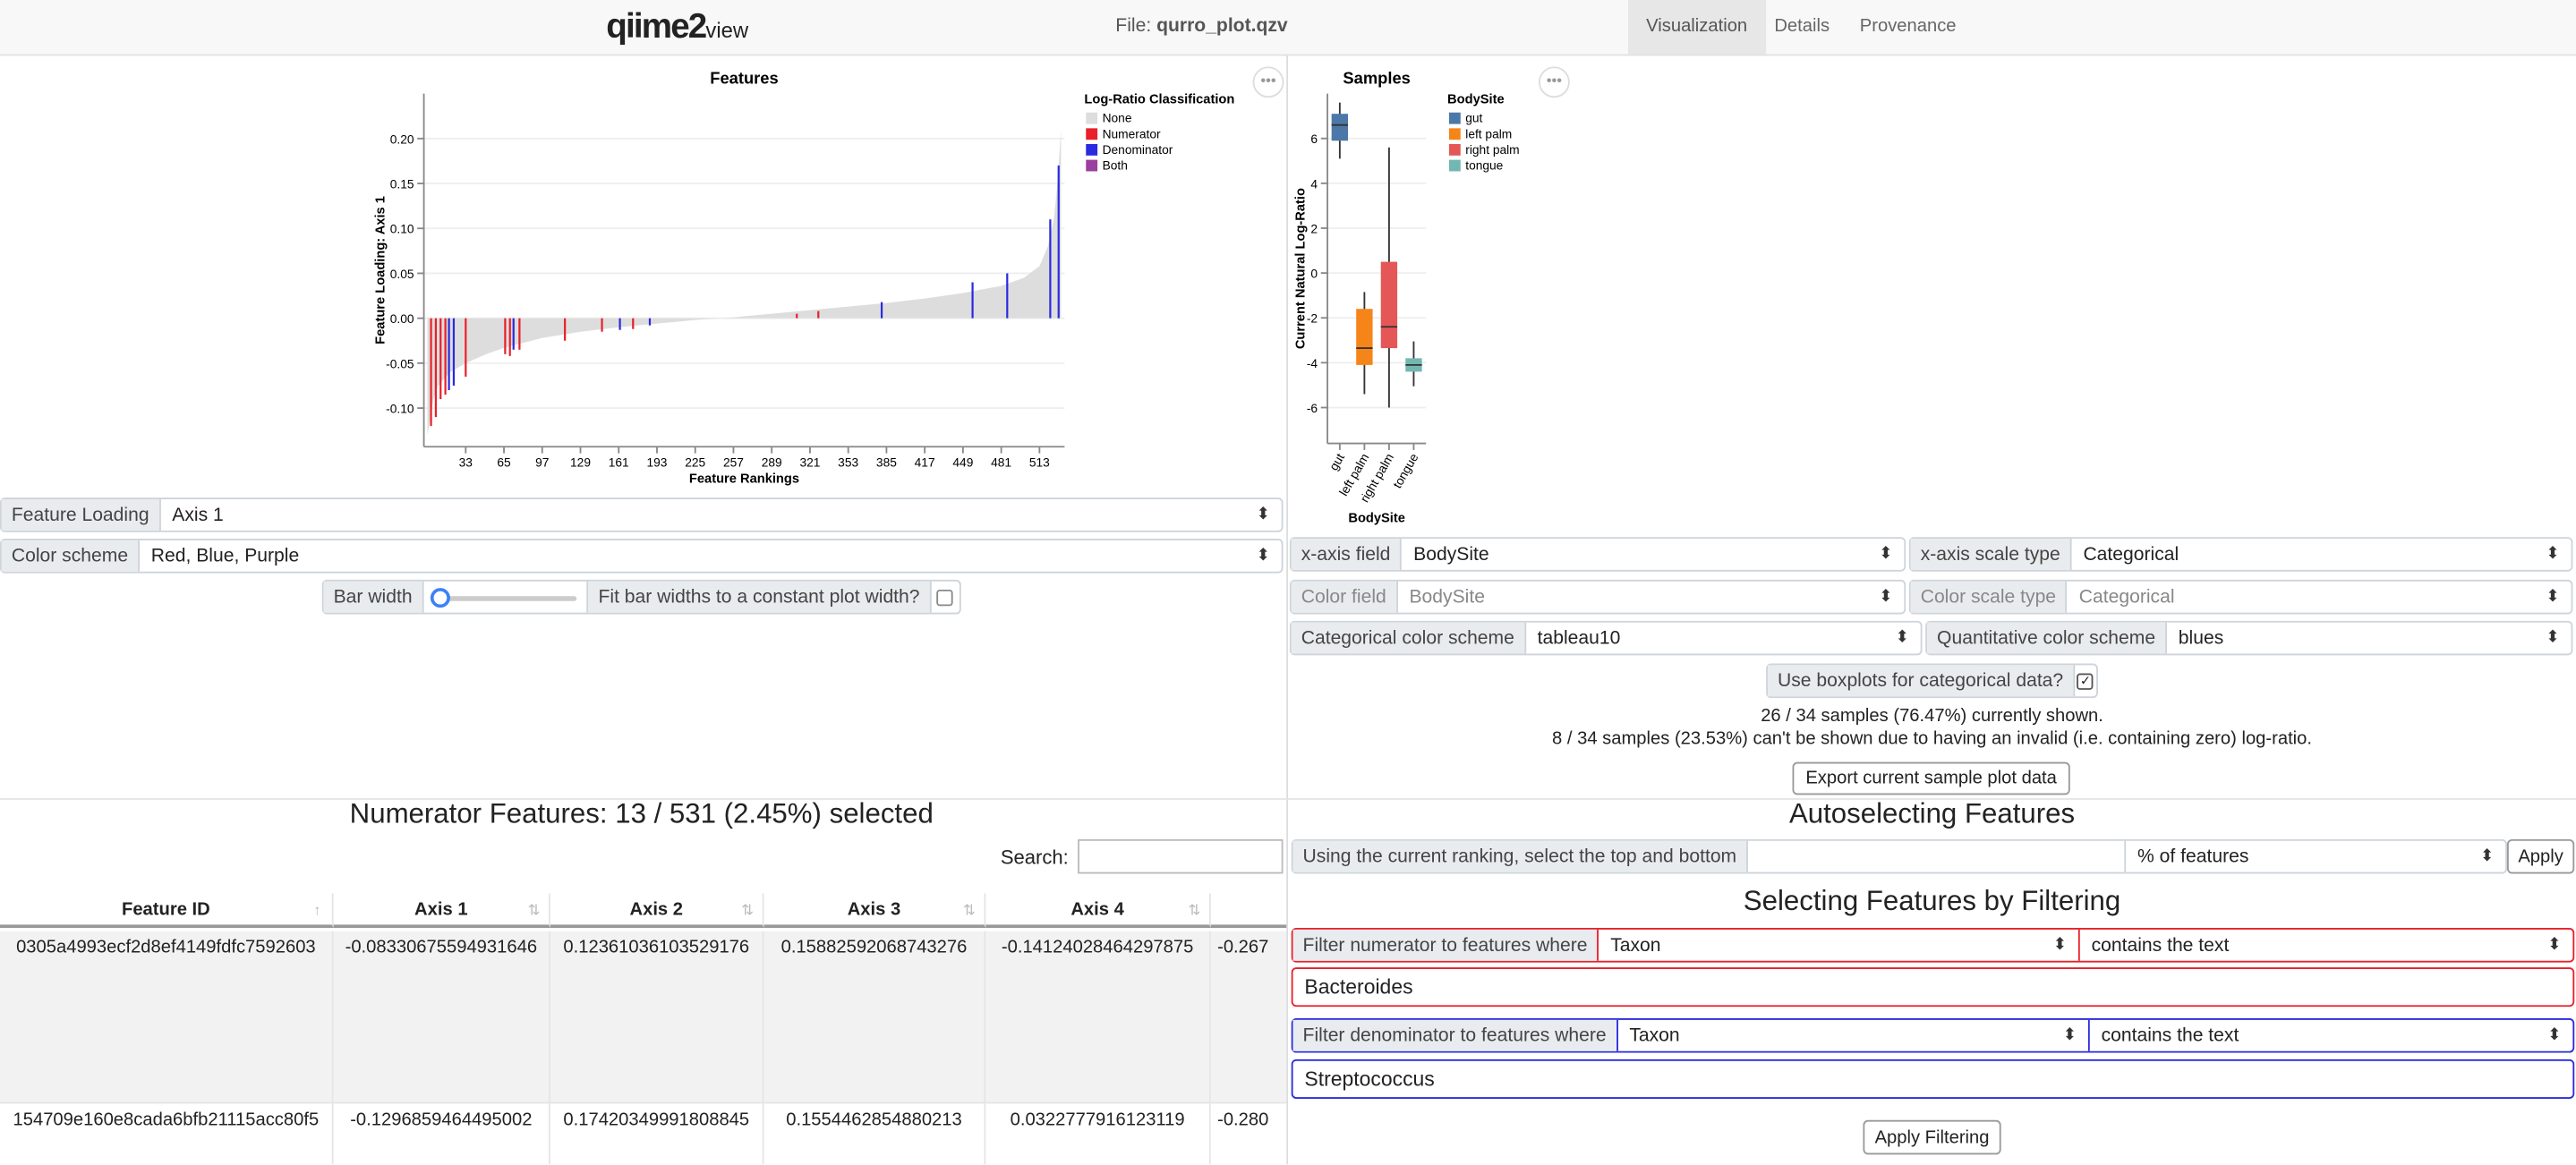  Describe the element at coordinates (70, 556) in the screenshot. I see `label: Color scheme` at that location.